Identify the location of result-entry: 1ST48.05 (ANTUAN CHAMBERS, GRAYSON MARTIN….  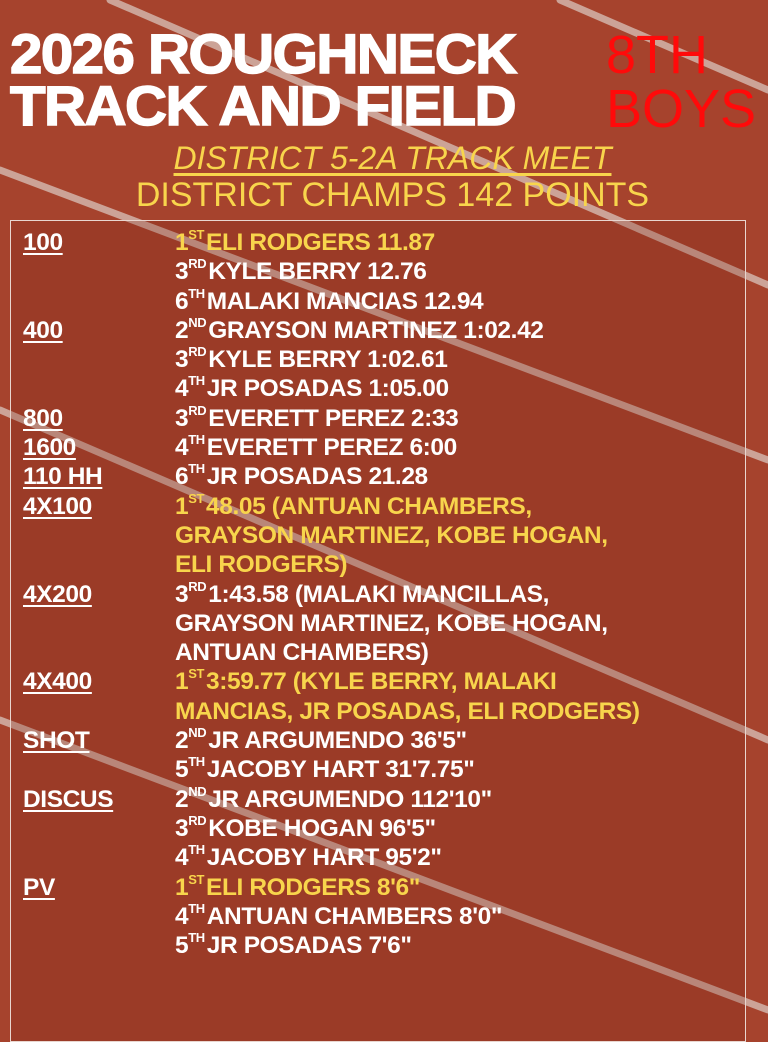
(459, 536).